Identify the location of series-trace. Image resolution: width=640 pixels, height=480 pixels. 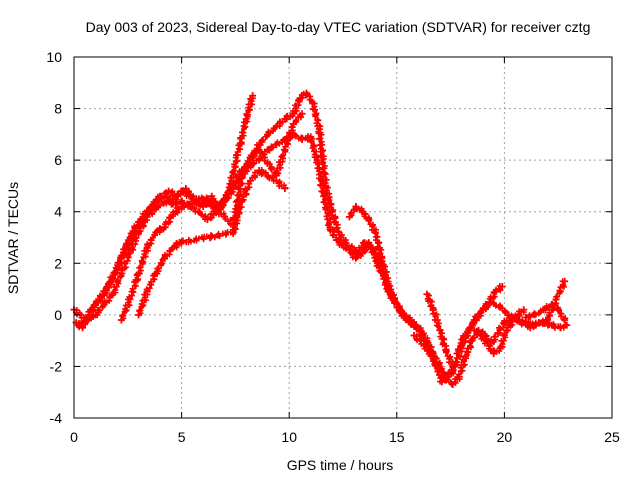
(212, 241).